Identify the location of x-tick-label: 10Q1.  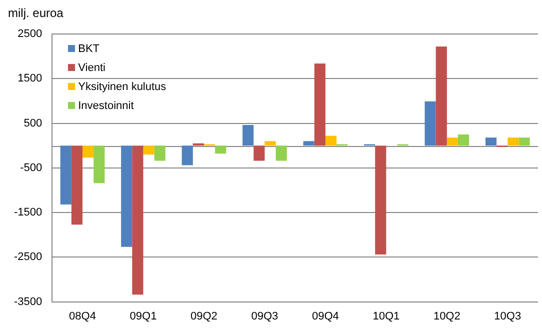
(386, 316).